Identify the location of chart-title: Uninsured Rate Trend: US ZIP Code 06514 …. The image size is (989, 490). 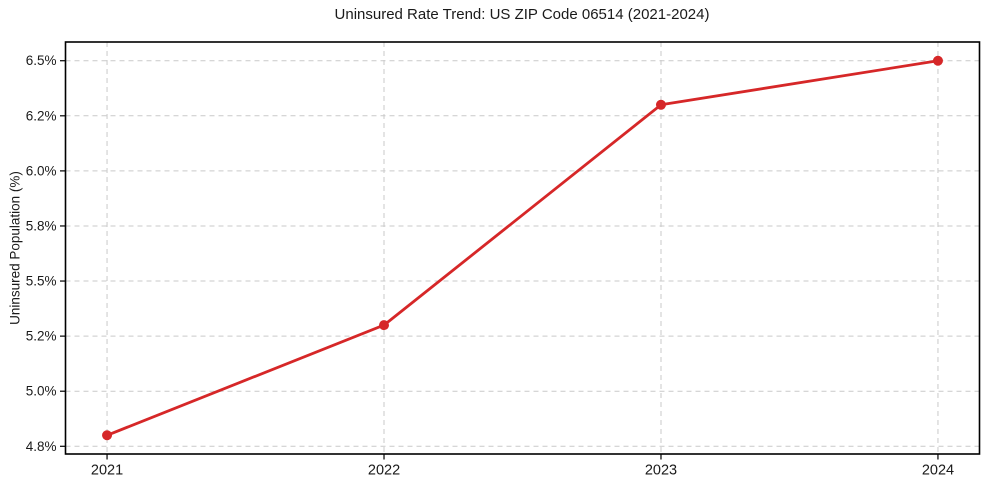
(522, 14).